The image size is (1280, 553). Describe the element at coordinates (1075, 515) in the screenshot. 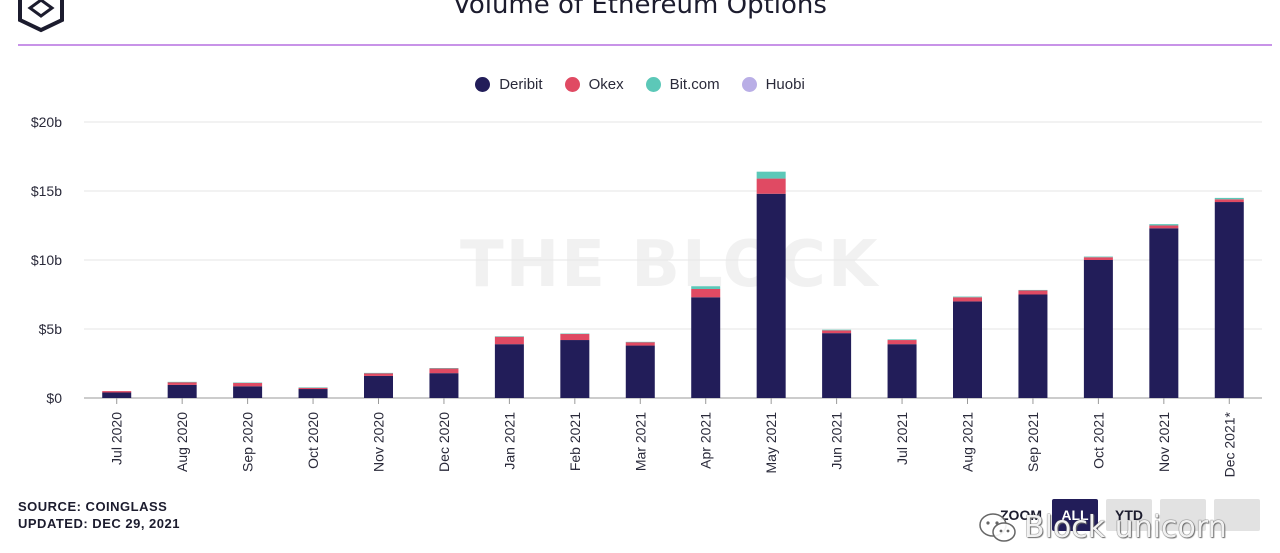

I see `zoom-all-button: ALL` at that location.